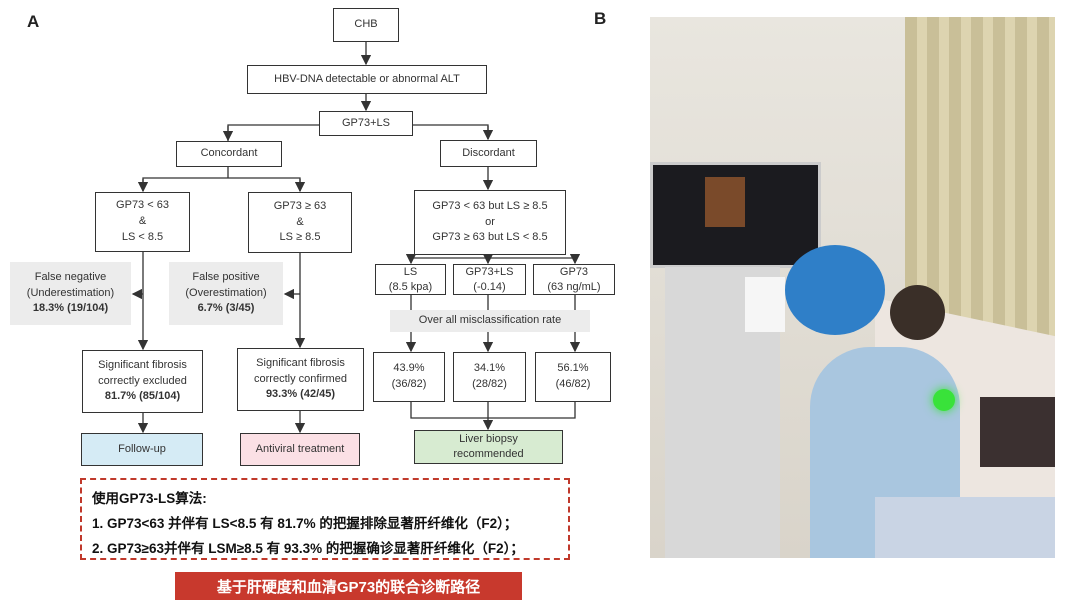  What do you see at coordinates (409, 384) in the screenshot?
I see `text: (36/82)` at bounding box center [409, 384].